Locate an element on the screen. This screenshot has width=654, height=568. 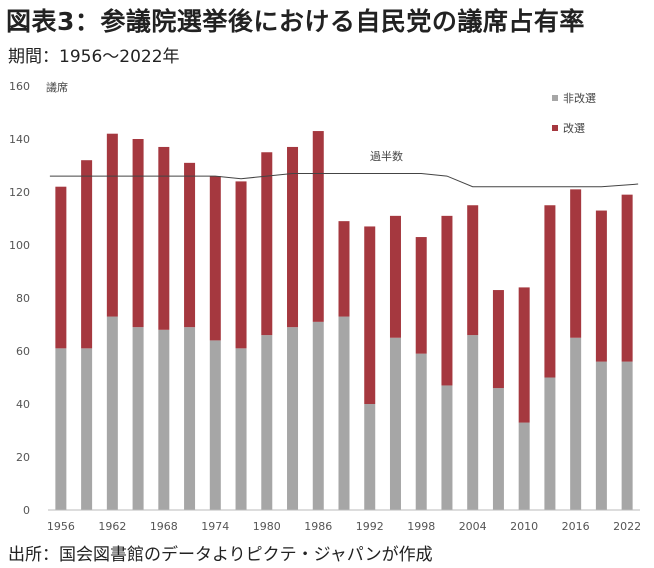
majority-line-label: 過半数 is located at coordinates (386, 156).